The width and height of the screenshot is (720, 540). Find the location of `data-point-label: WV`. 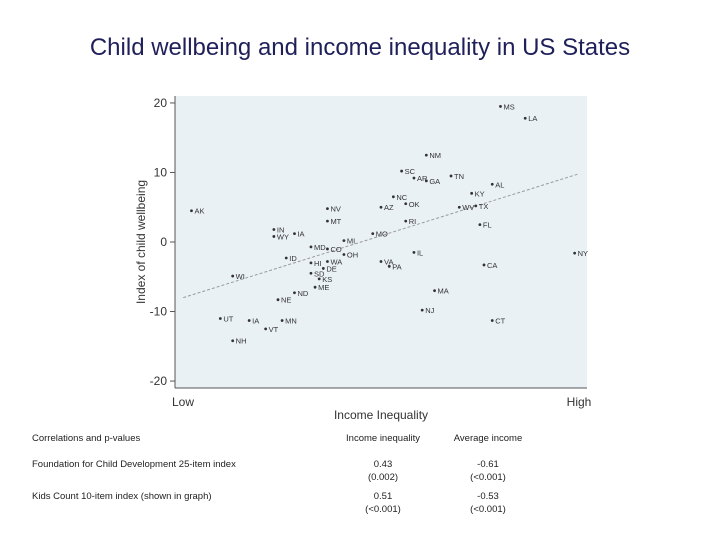

data-point-label: WV is located at coordinates (468, 207).